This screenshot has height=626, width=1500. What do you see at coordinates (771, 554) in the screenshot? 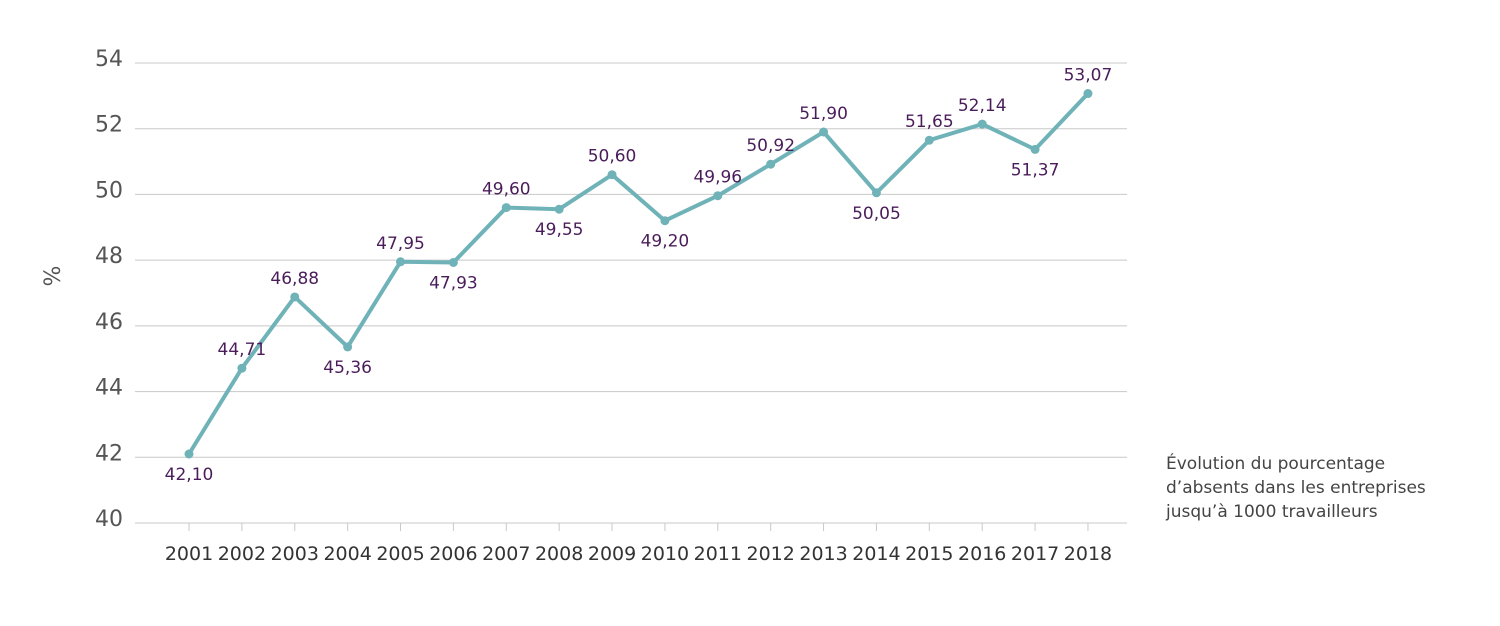
I see `x-tick-label: 2012` at bounding box center [771, 554].